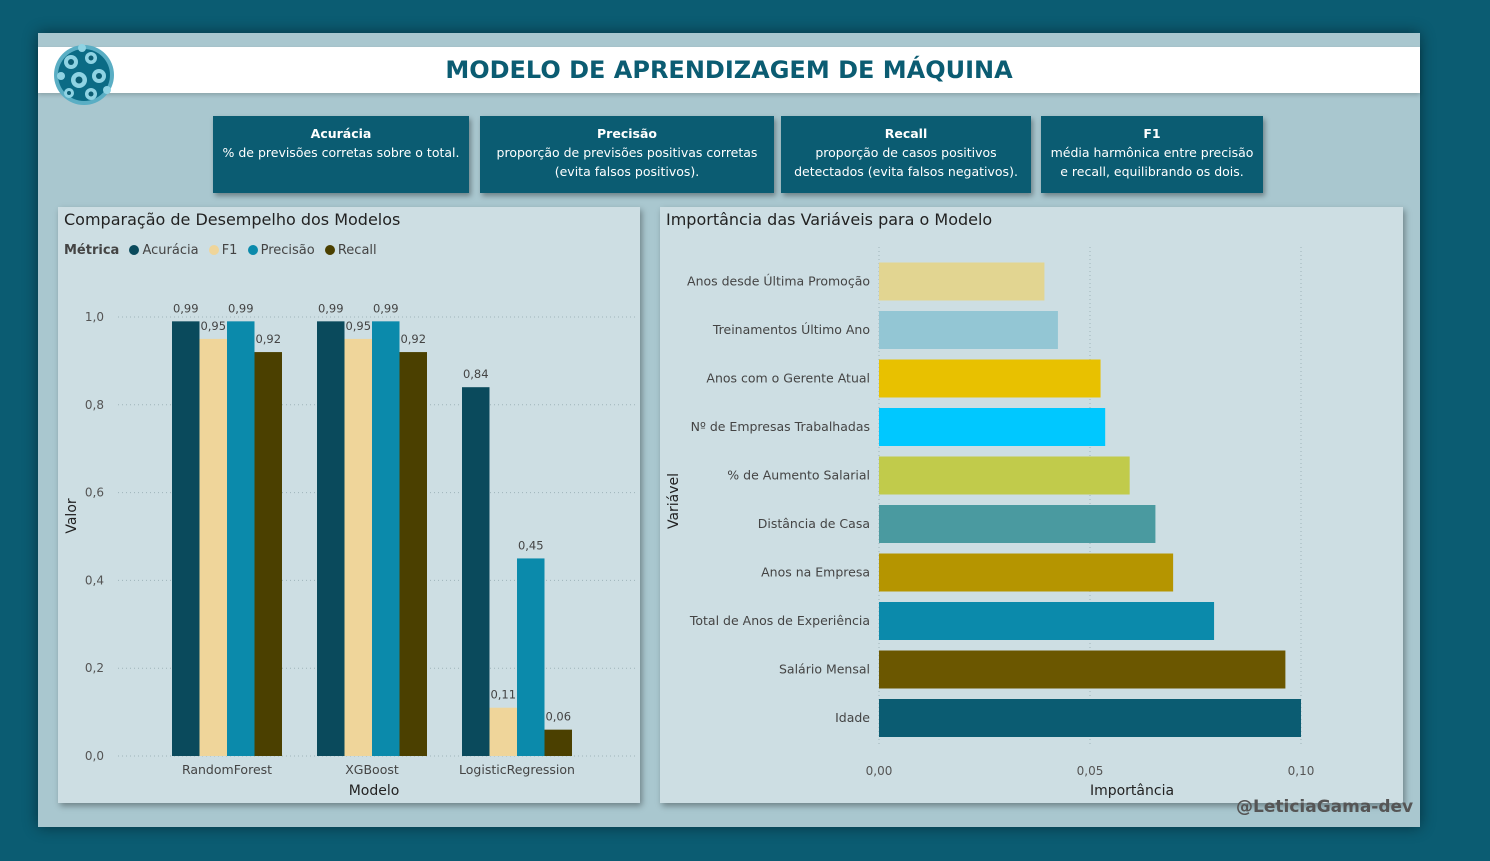  I want to click on data-label: 0,06, so click(558, 717).